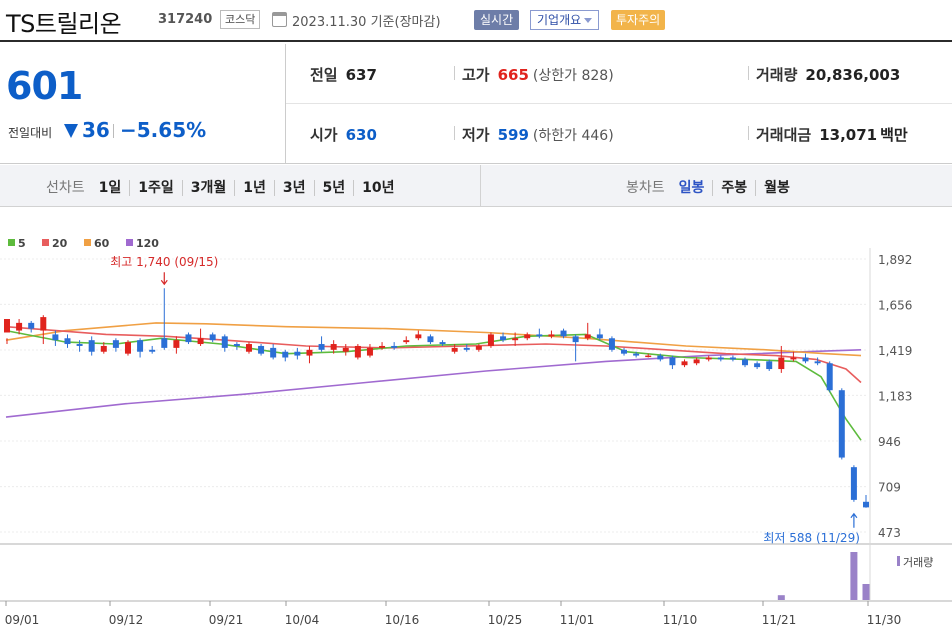 The height and width of the screenshot is (644, 952). I want to click on chart-legend: 5 20 60 120, so click(83, 243).